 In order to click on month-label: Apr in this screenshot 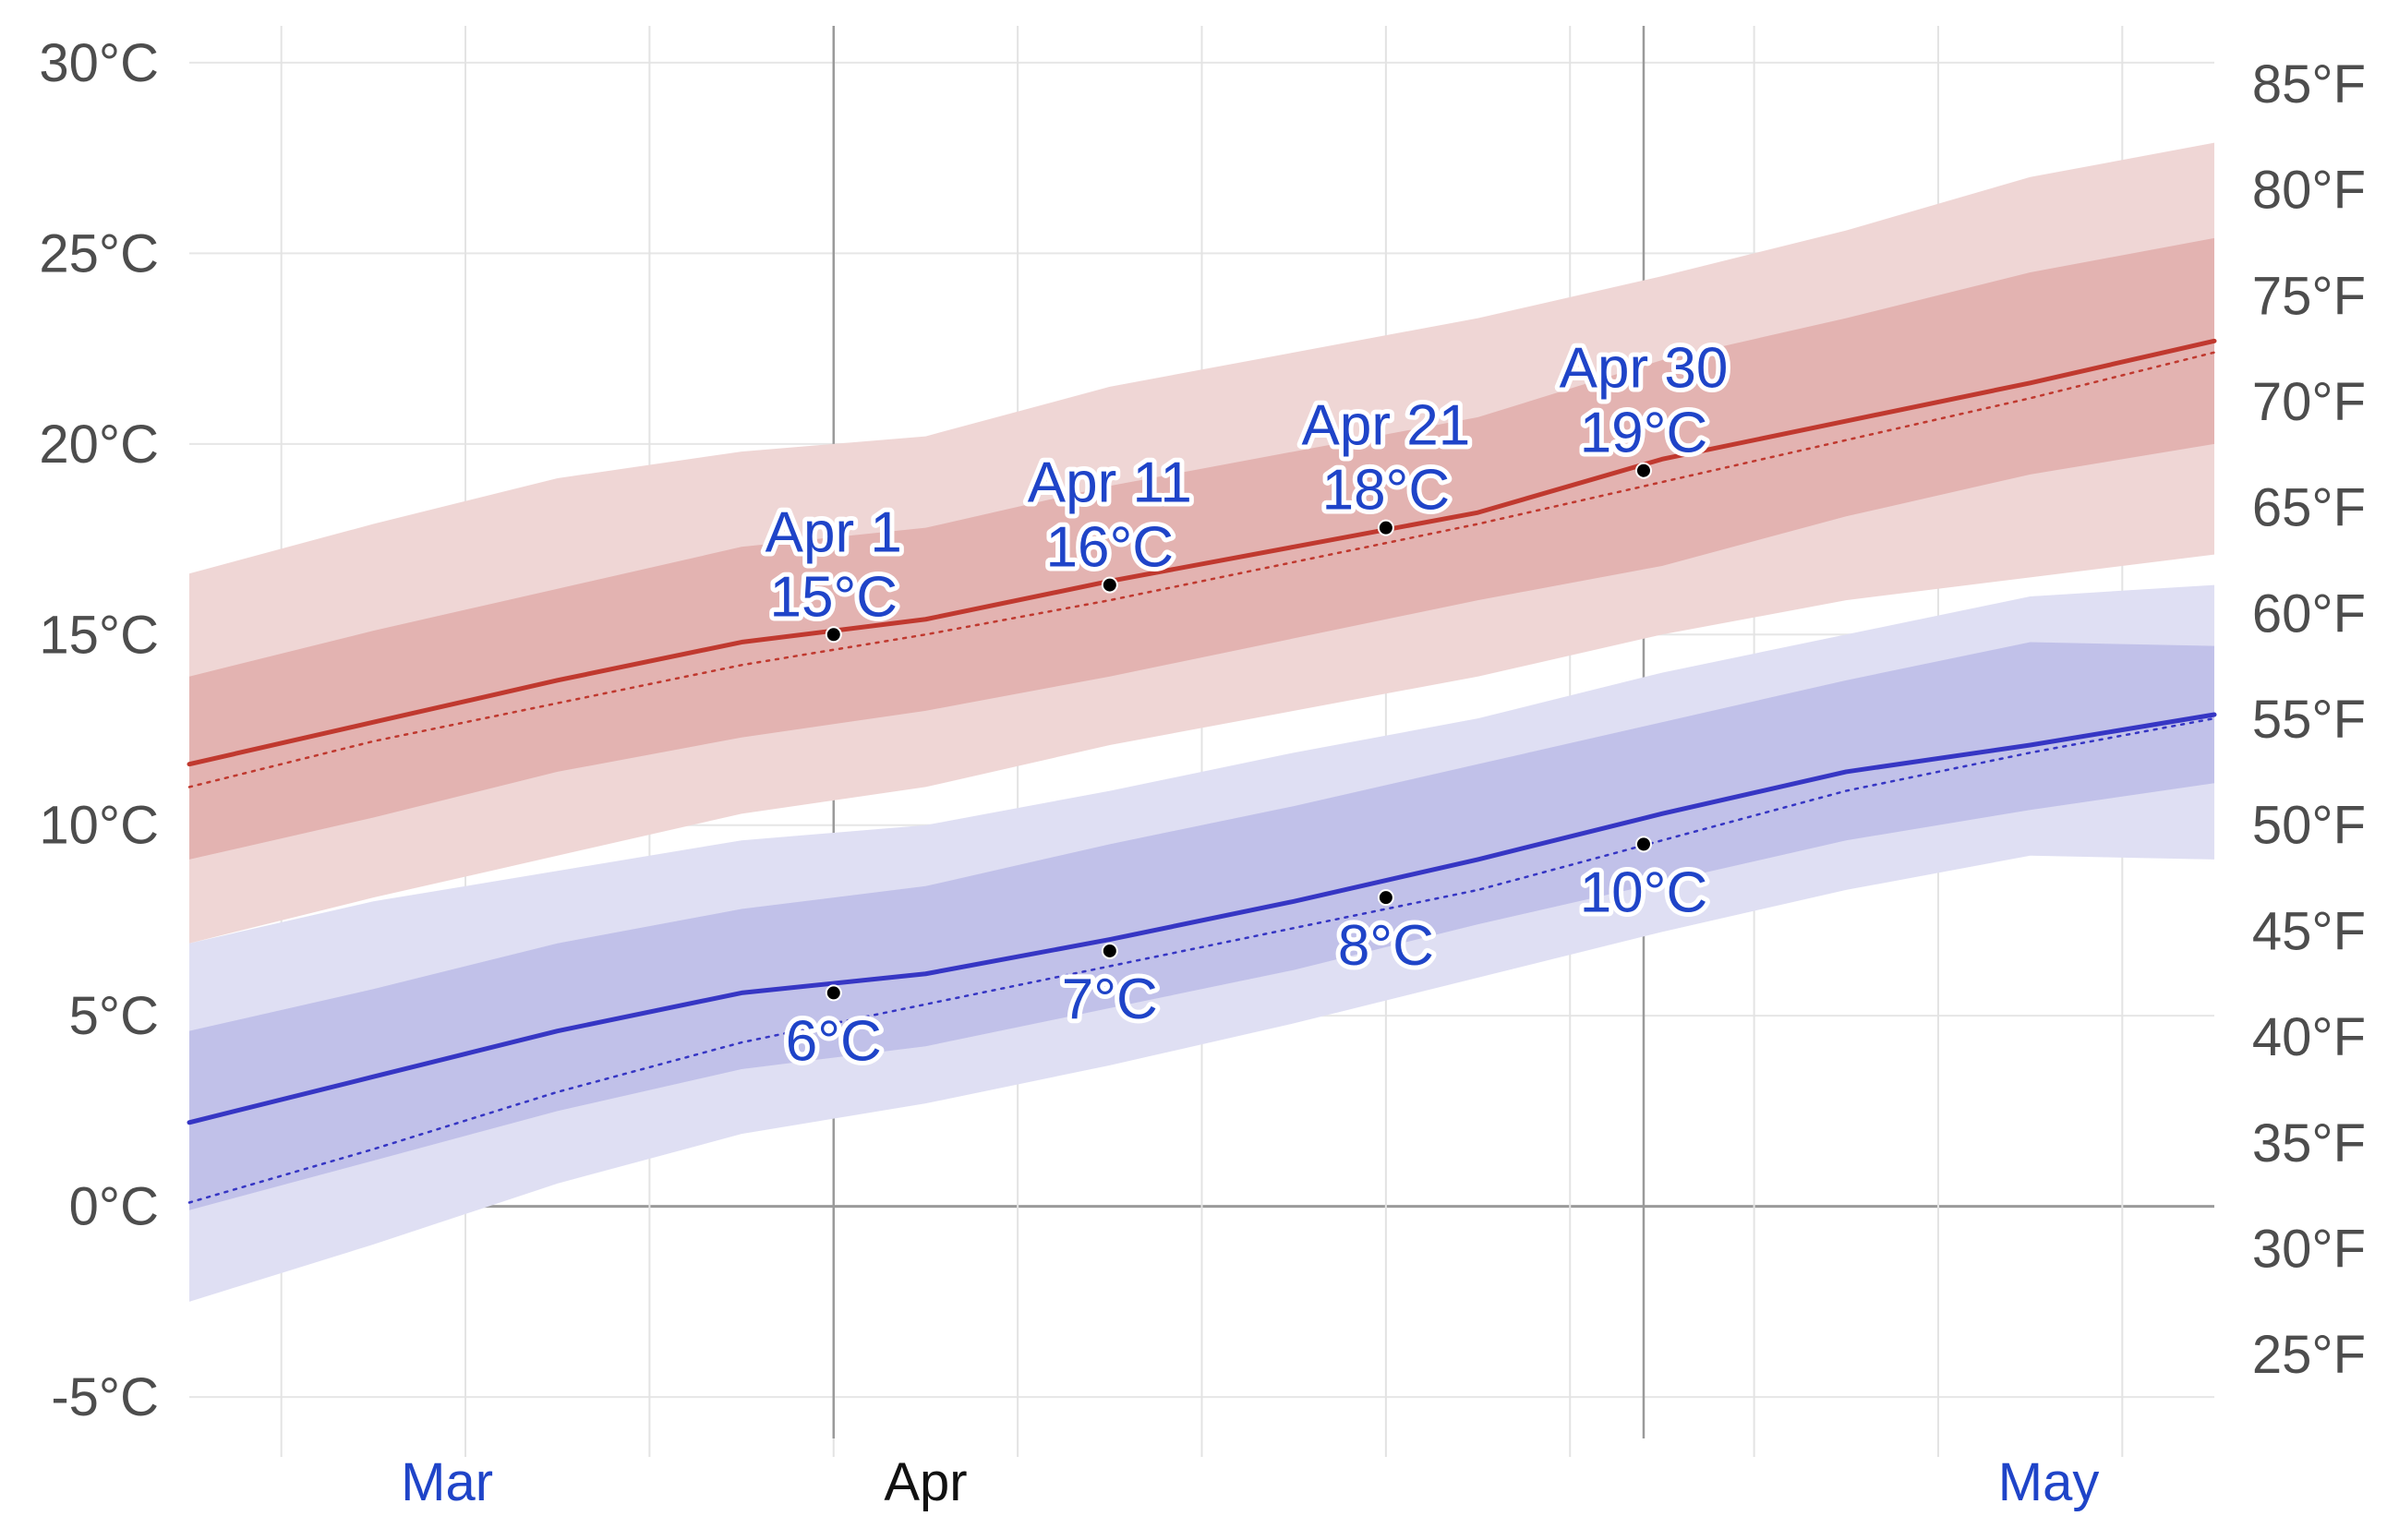, I will do `click(926, 1482)`.